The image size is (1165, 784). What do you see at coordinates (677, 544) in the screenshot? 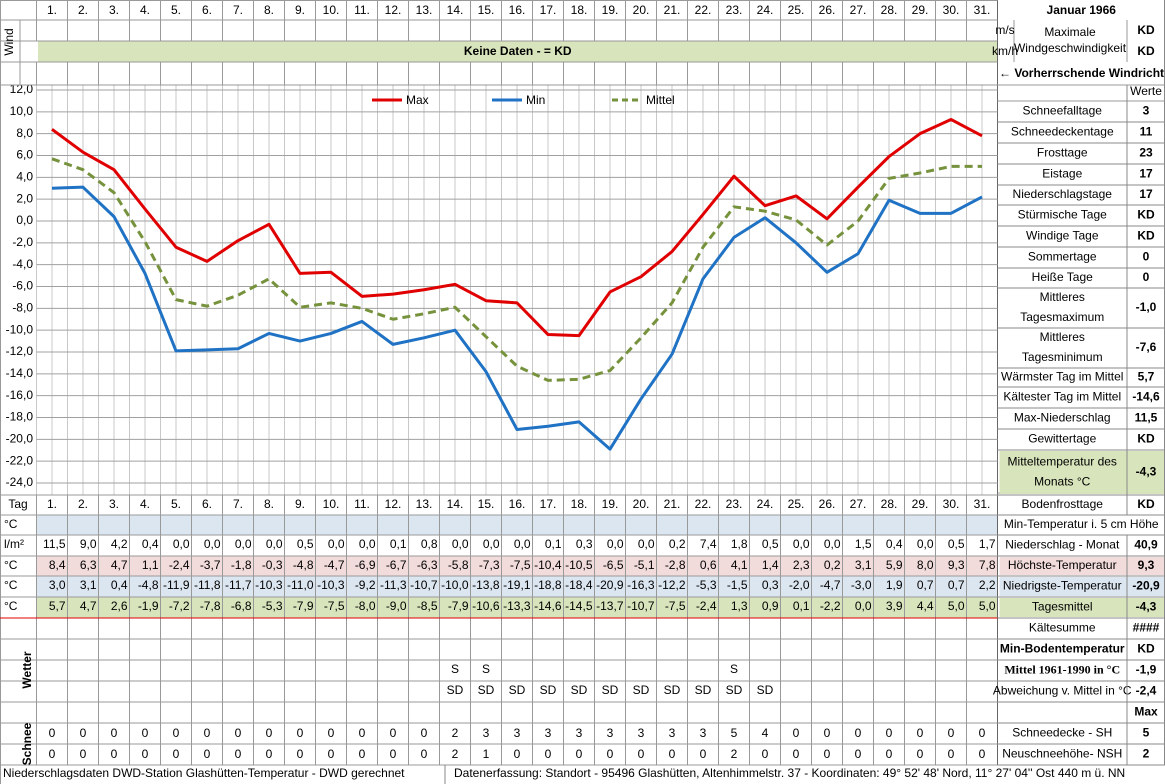
I see `precipitation-value: 0,2` at bounding box center [677, 544].